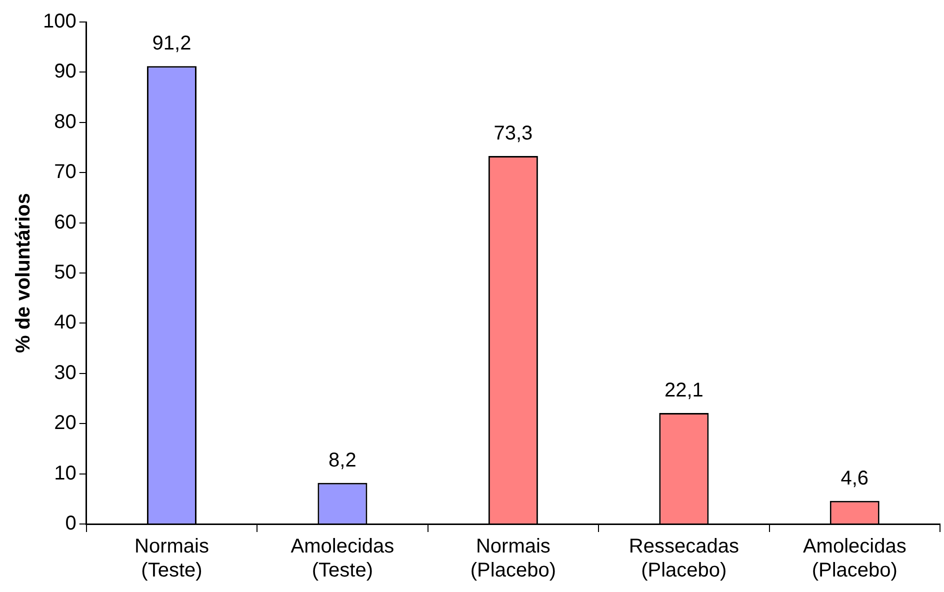  Describe the element at coordinates (854, 478) in the screenshot. I see `data-label: 4,6` at that location.